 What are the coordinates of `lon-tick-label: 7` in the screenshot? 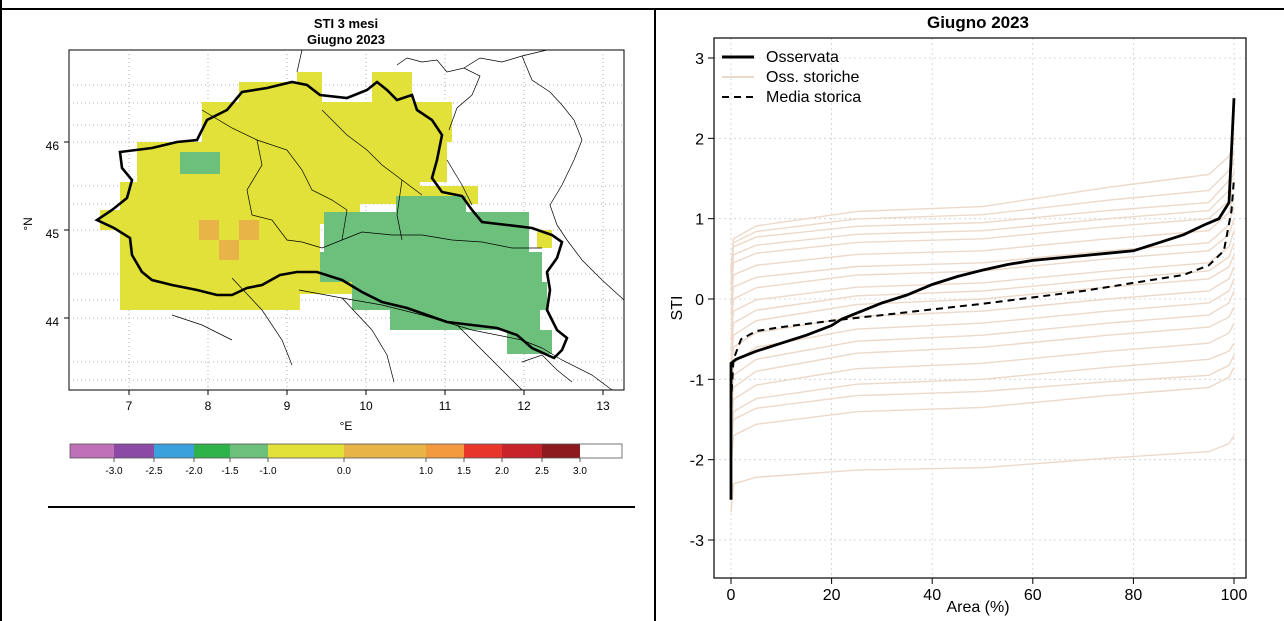 It's located at (129, 406).